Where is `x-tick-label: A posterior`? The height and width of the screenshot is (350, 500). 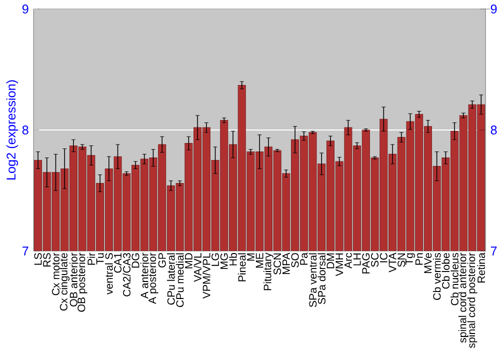
x-tick-label: A posterior is located at coordinates (153, 278).